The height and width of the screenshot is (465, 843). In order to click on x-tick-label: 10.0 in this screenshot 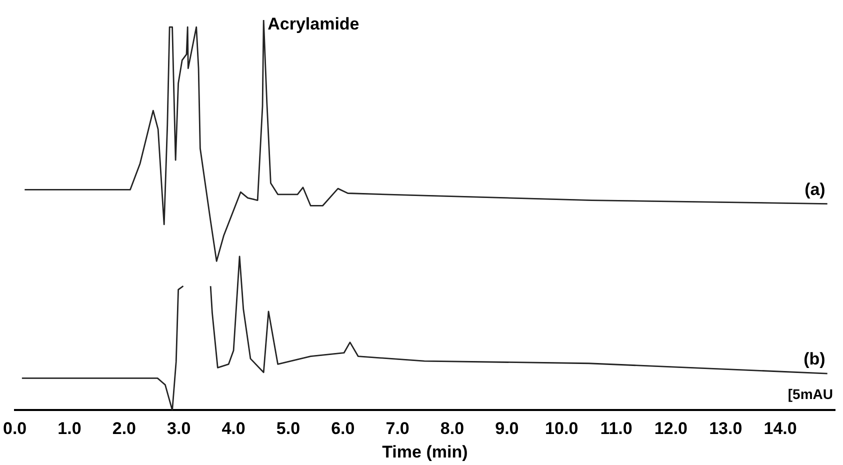, I will do `click(561, 428)`.